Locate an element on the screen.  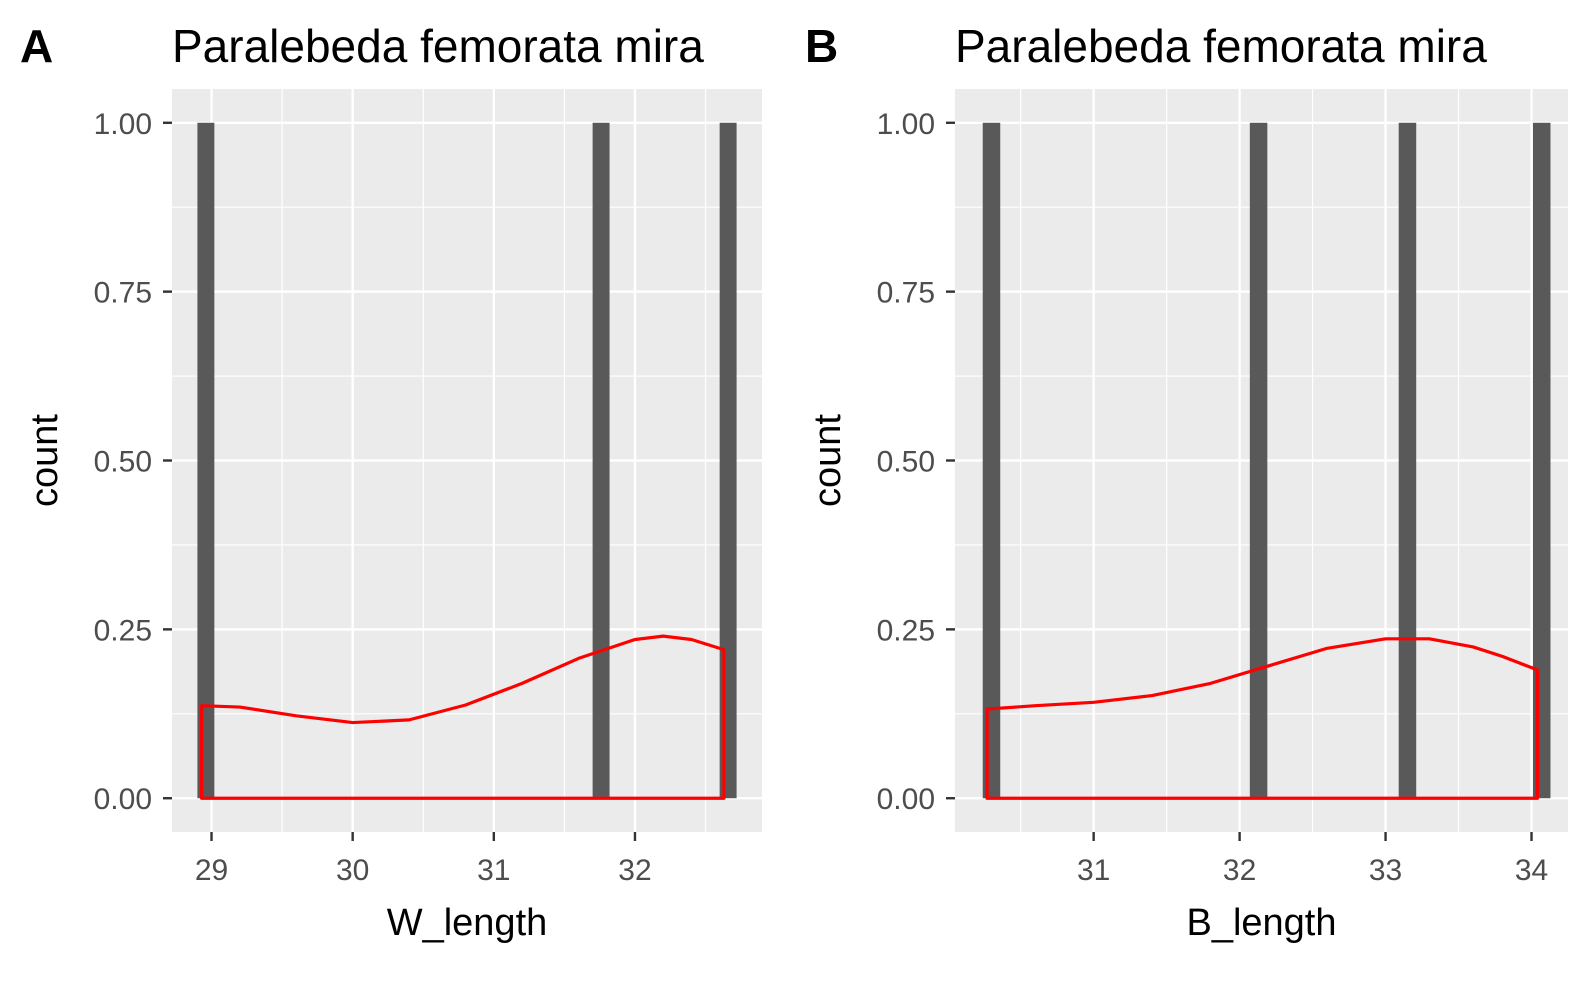
x-tick-label: 34 is located at coordinates (1531, 870).